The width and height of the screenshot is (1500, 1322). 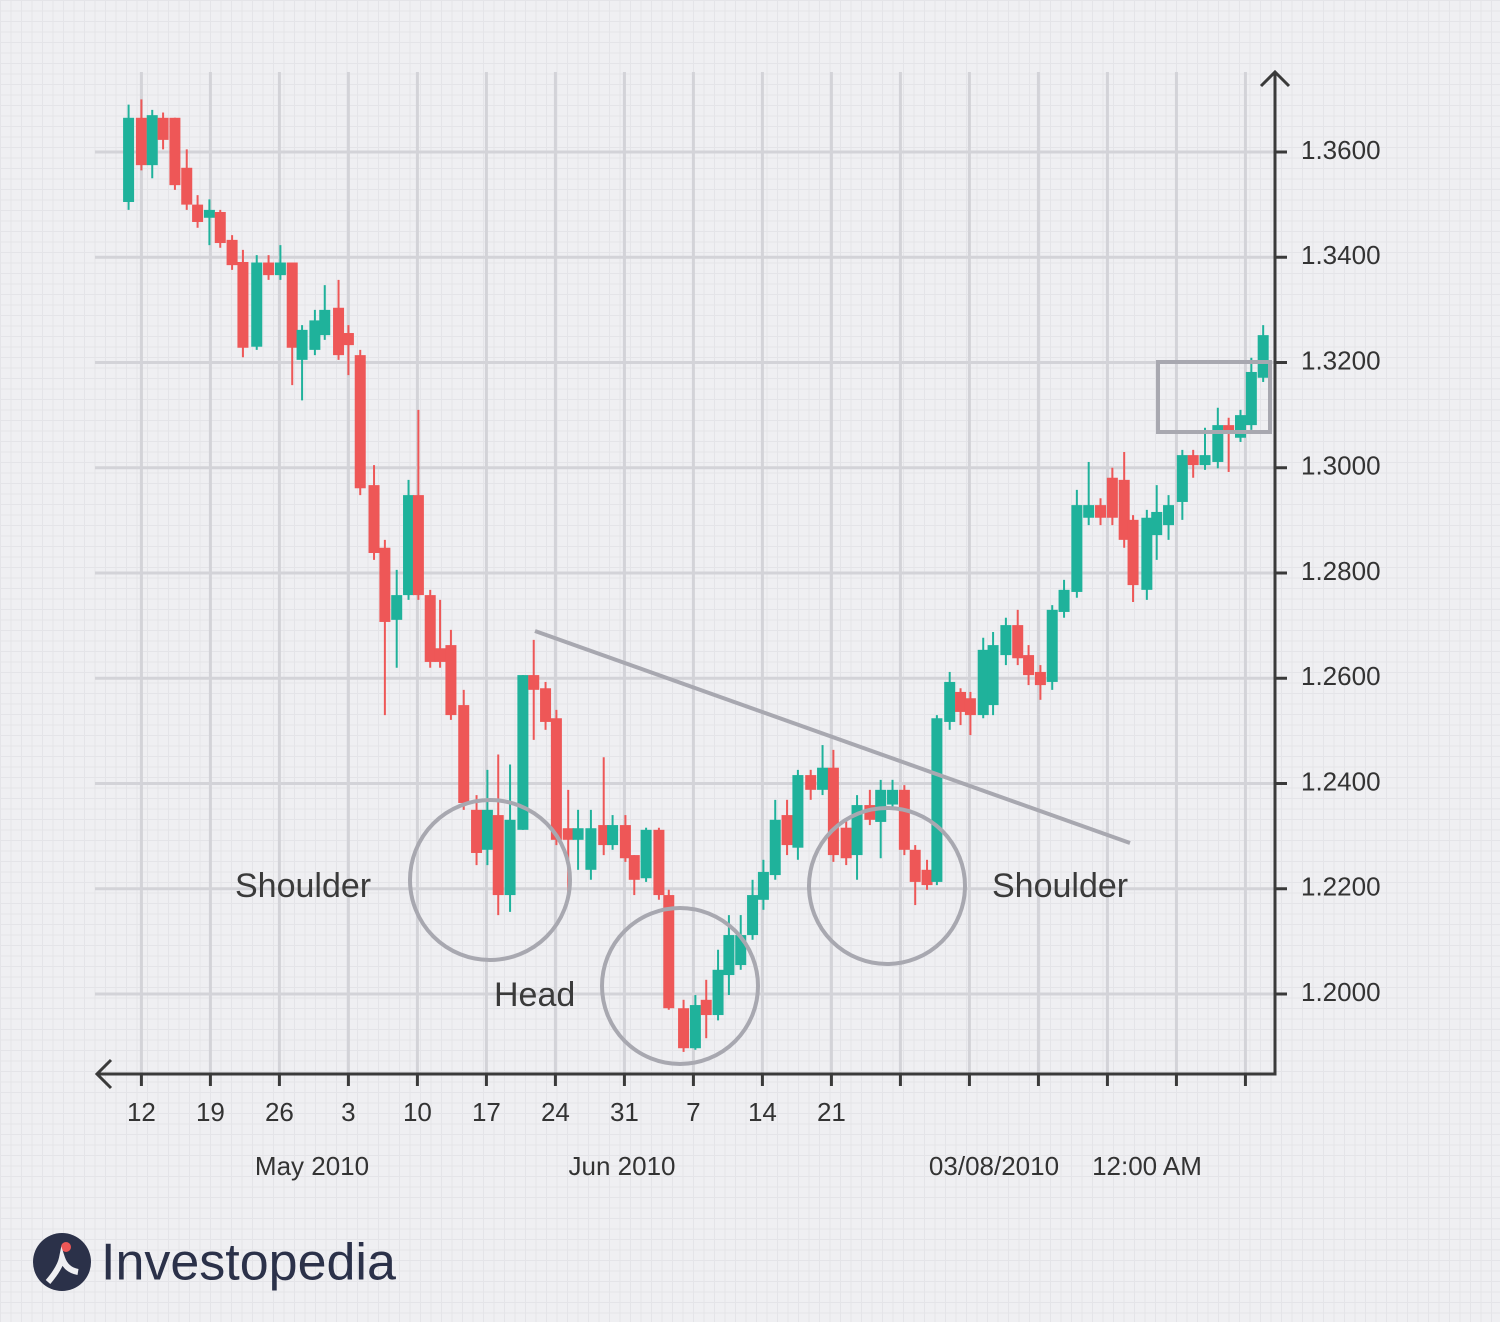 What do you see at coordinates (1341, 887) in the screenshot?
I see `y-tick-label: 1.2200` at bounding box center [1341, 887].